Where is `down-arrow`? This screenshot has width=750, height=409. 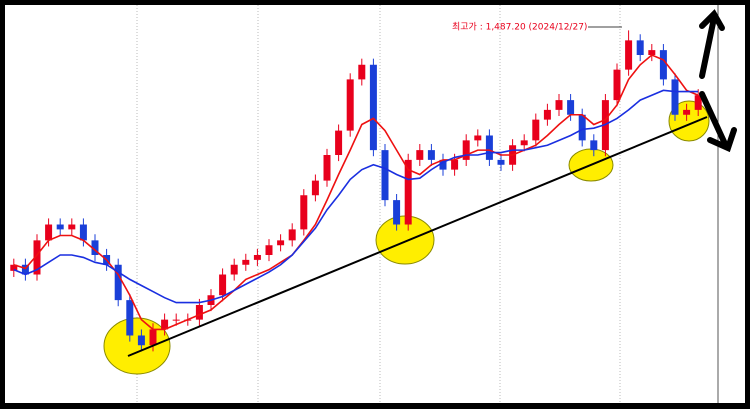
down-arrow is located at coordinates (718, 122).